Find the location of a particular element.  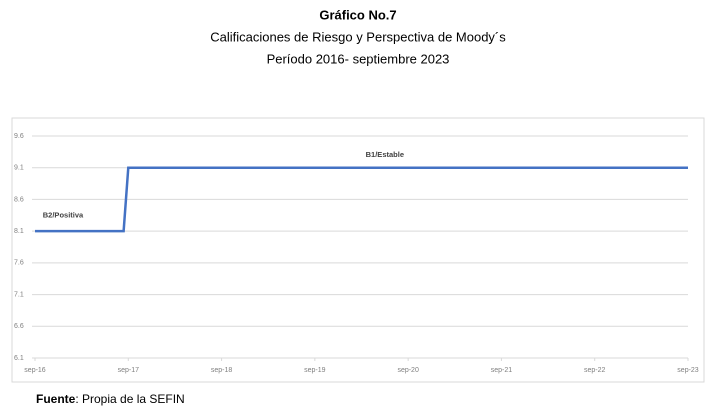

x-tick-label: sep-21 is located at coordinates (502, 370).